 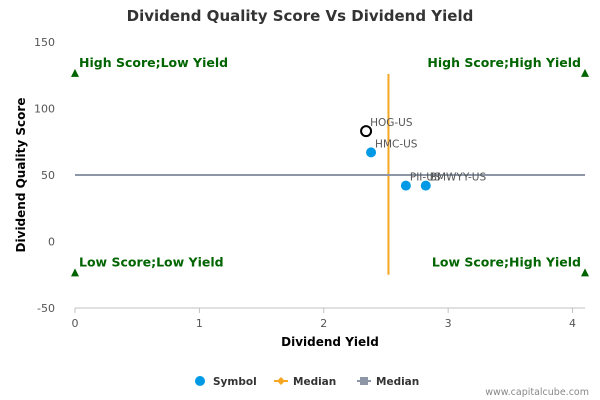 What do you see at coordinates (200, 381) in the screenshot?
I see `legend-symbol-marker` at bounding box center [200, 381].